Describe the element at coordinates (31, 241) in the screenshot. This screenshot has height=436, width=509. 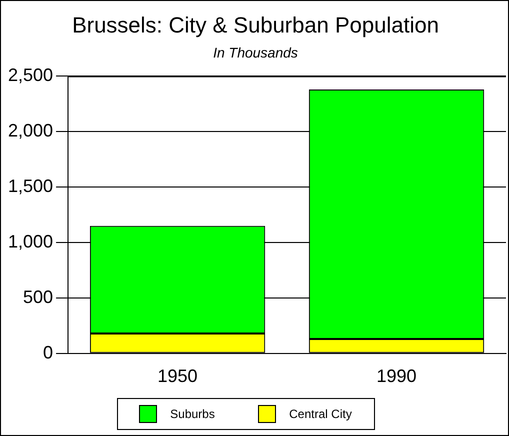
I see `y-tick-label: 1,000` at that location.